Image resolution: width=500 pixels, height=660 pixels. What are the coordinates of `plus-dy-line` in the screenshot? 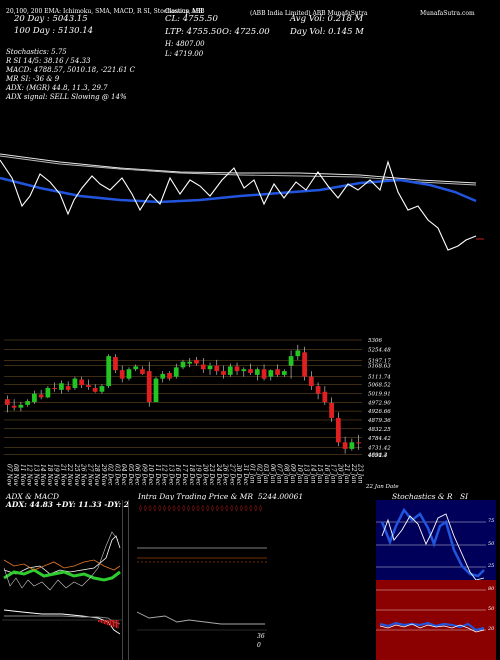 It's located at (62, 575).